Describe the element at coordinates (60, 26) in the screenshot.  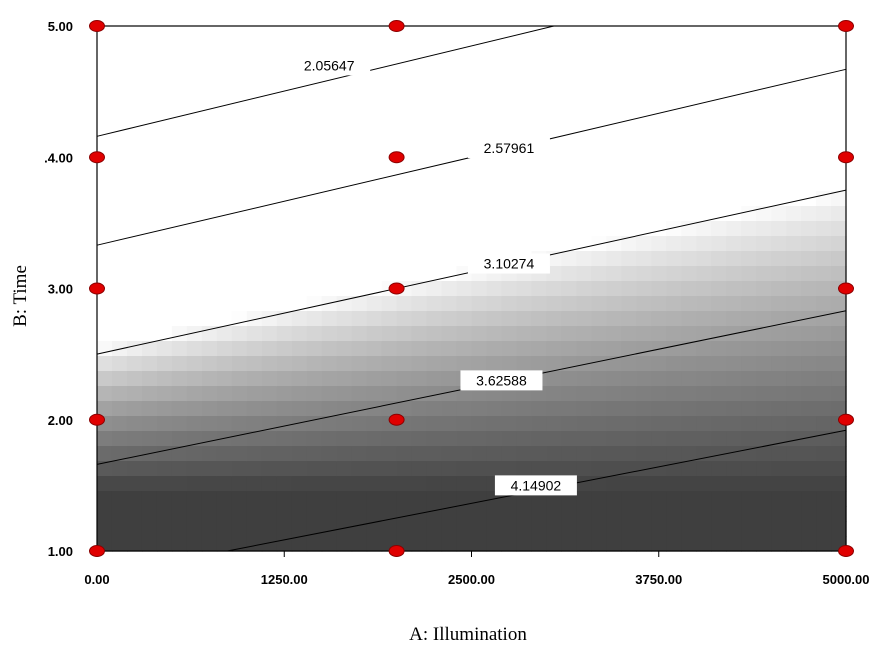
I see `y-tick-label: 5.00` at that location.